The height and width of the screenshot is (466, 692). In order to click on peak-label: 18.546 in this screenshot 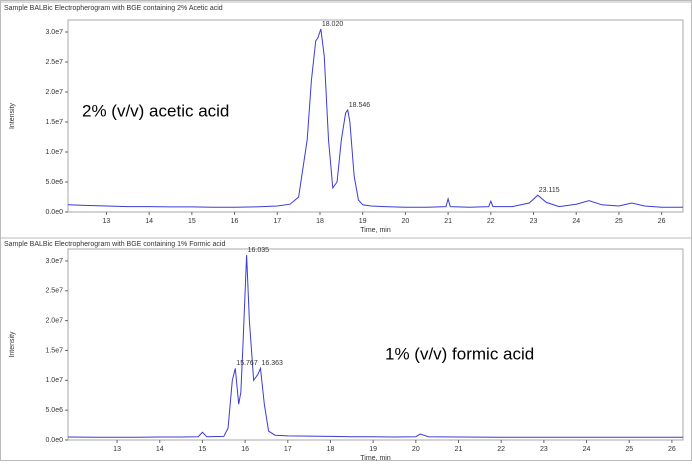, I will do `click(360, 105)`.